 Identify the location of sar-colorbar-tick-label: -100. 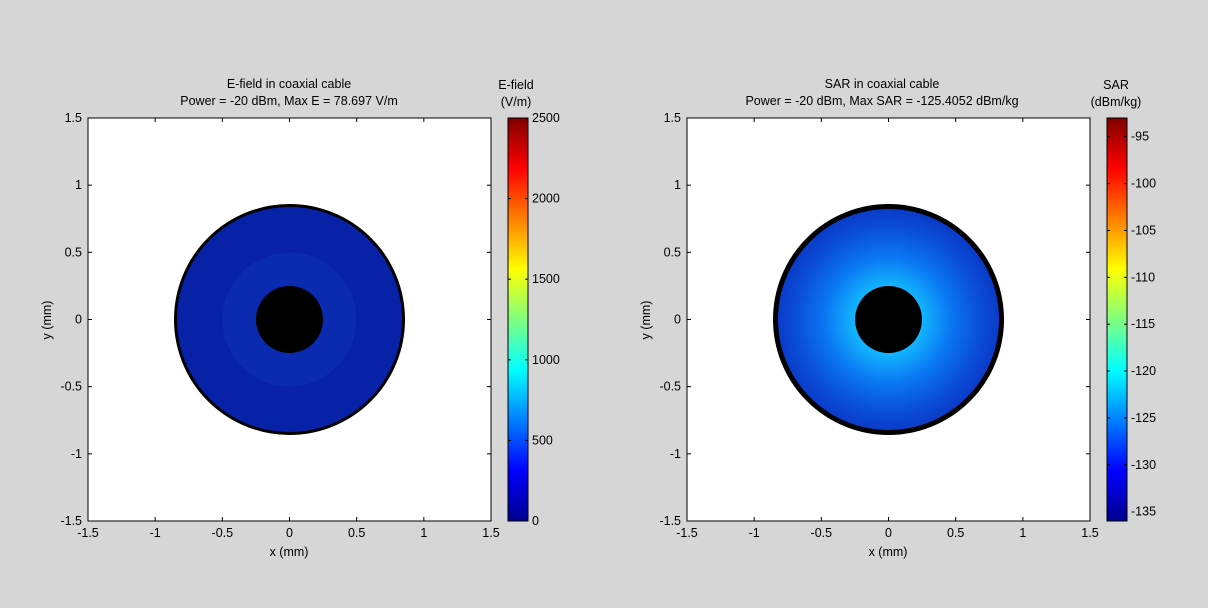
(1143, 184).